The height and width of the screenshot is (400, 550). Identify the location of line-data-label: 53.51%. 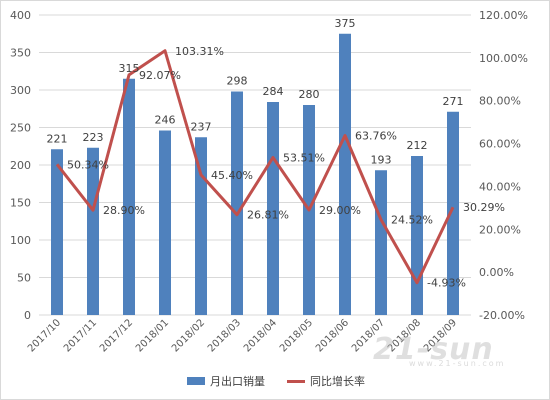
(304, 157).